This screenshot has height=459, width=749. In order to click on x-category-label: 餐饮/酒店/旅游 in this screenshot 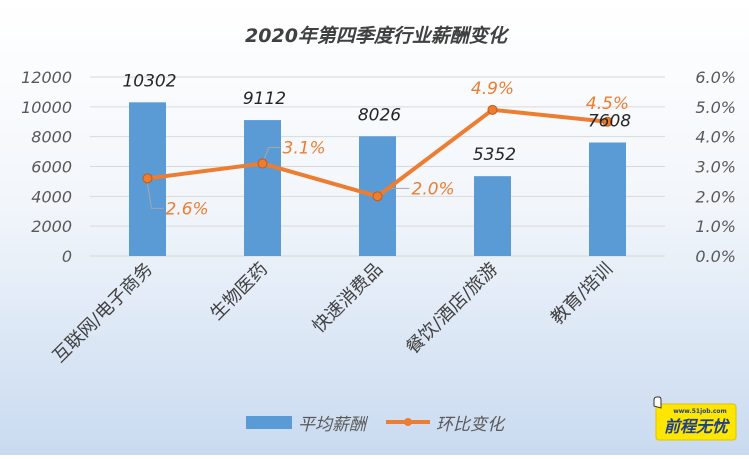, I will do `click(452, 309)`.